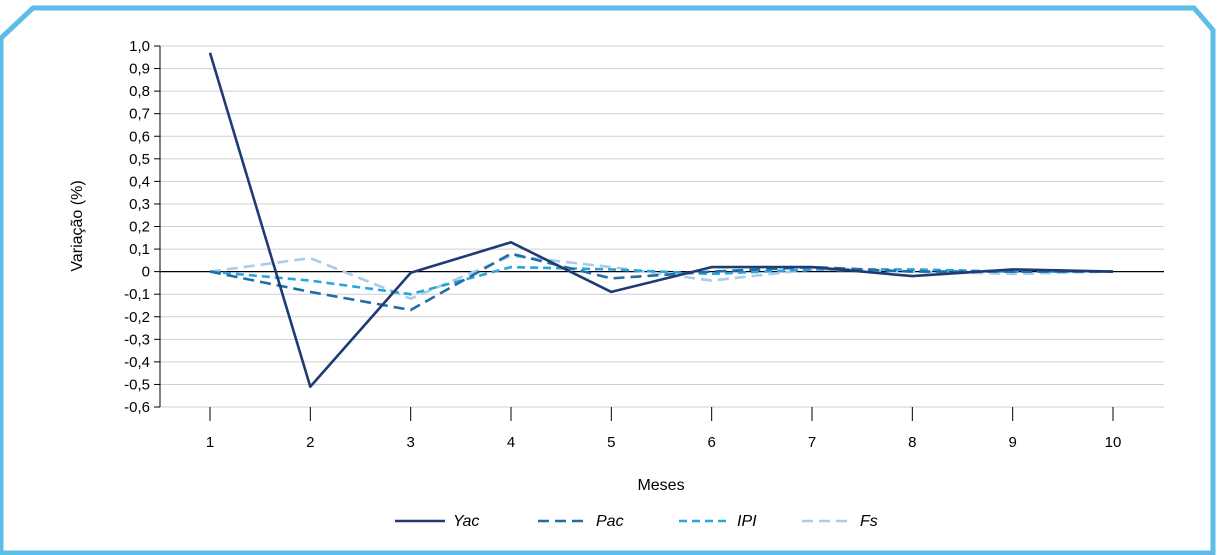 The width and height of the screenshot is (1218, 555). I want to click on y-tick-label: 0,7, so click(139, 114).